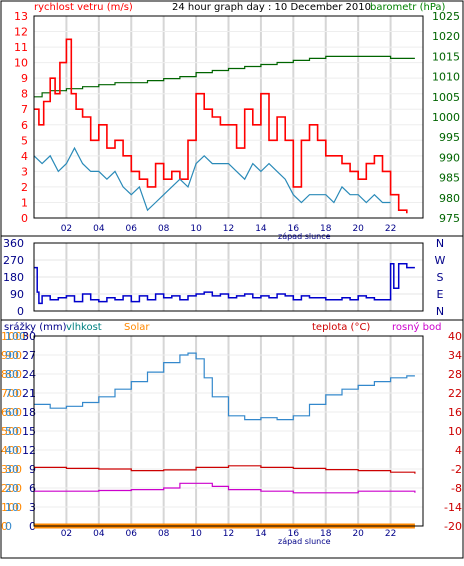 This screenshot has height=566, width=464. What do you see at coordinates (455, 412) in the screenshot?
I see `temperature-tick-label: 16` at bounding box center [455, 412].